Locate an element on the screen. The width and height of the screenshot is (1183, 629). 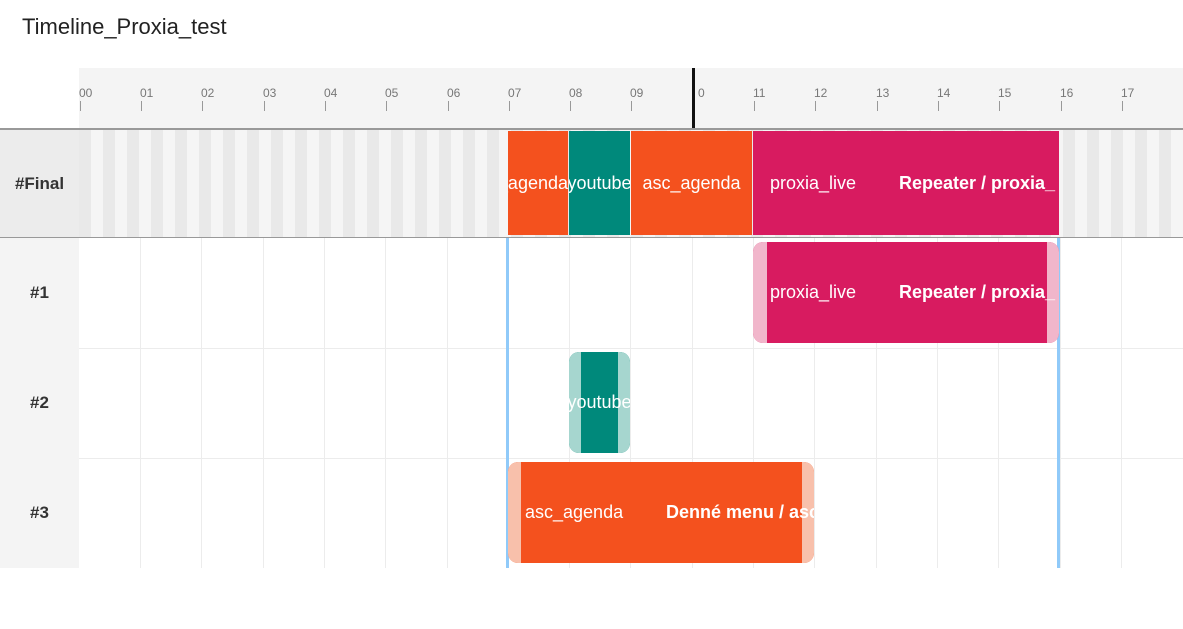
clip-label: Denné menu / asc is located at coordinates (740, 512).